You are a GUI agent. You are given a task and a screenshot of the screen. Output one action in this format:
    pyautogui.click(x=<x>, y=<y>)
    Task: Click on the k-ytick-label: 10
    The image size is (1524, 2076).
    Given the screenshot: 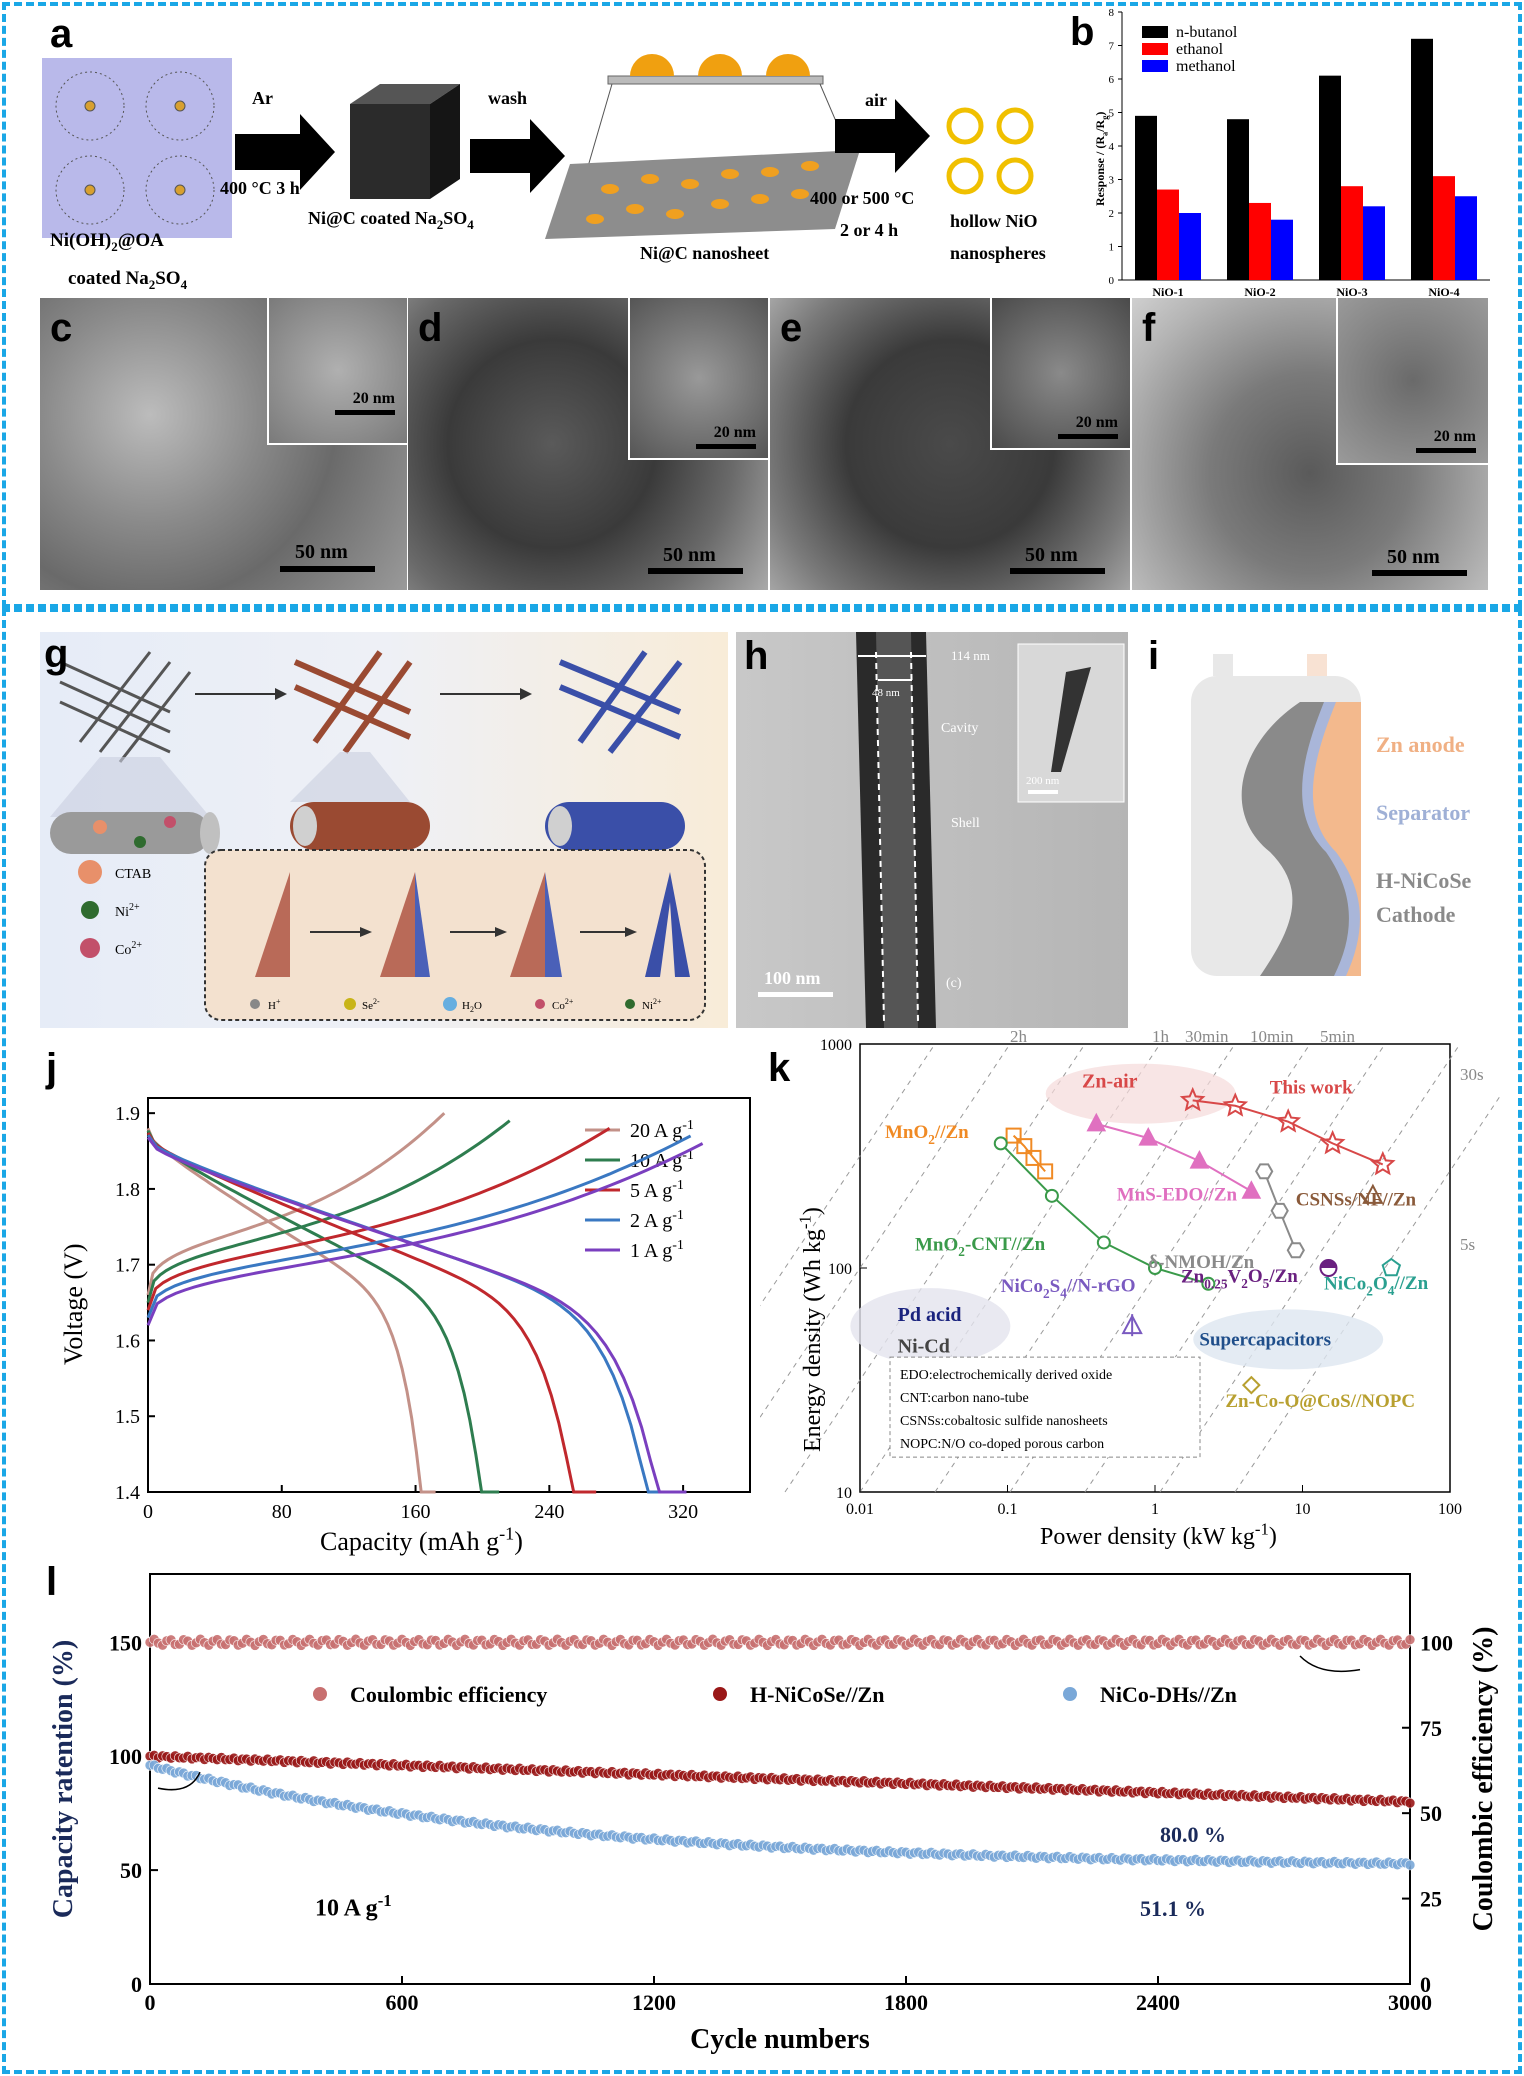 What is the action you would take?
    pyautogui.click(x=844, y=1493)
    